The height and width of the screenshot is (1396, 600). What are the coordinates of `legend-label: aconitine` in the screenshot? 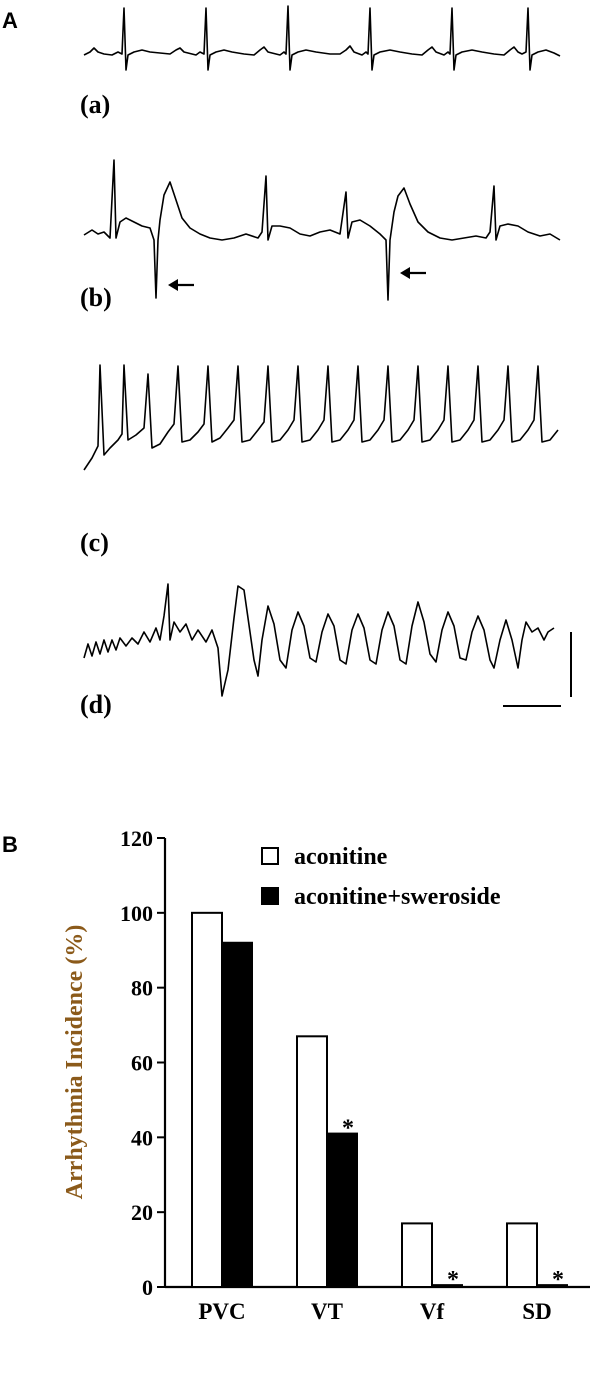 It's located at (341, 857).